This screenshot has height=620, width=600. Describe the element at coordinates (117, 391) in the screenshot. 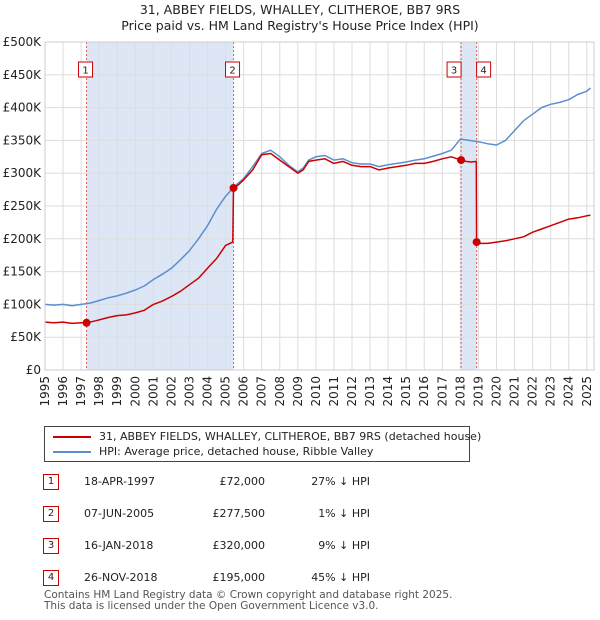

I see `x-tick-label: 1999` at that location.